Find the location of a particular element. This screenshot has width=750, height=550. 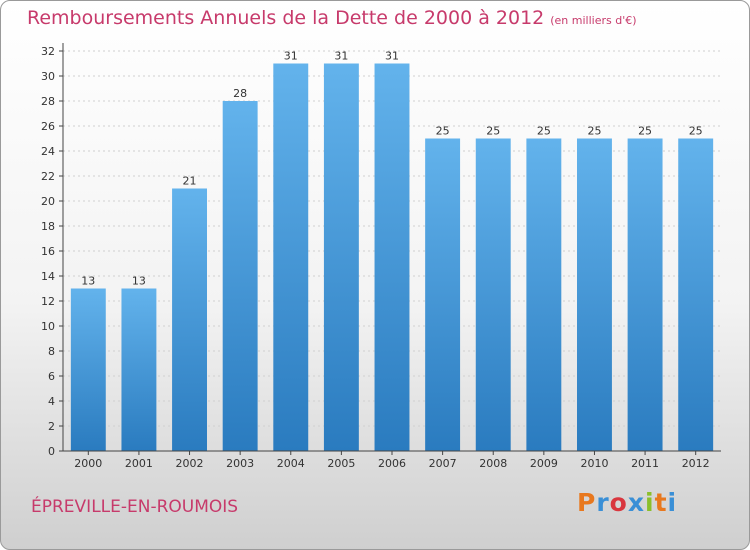

x-tick-label: 2007 is located at coordinates (443, 463).